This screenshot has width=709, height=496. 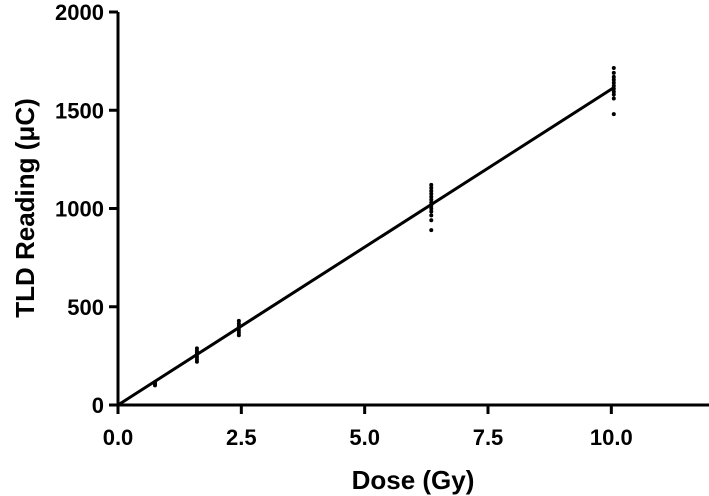 What do you see at coordinates (79, 12) in the screenshot?
I see `y-tick-label: 2000` at bounding box center [79, 12].